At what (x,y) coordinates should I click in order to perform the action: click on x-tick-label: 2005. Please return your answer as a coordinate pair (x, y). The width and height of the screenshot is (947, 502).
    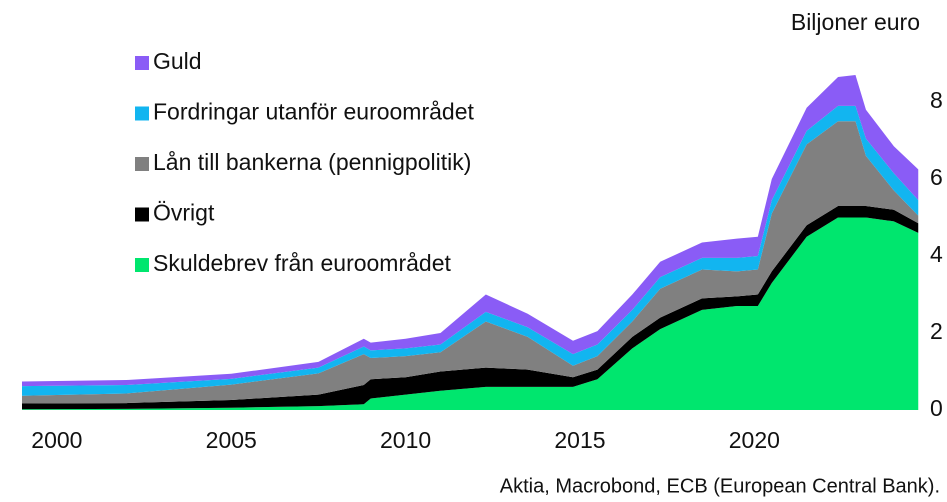
    Looking at the image, I should click on (231, 440).